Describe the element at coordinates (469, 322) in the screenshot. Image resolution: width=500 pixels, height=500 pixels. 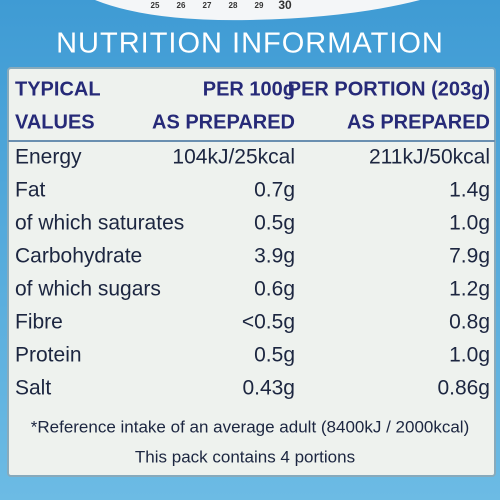
I see `table-cell: 0.8g` at that location.